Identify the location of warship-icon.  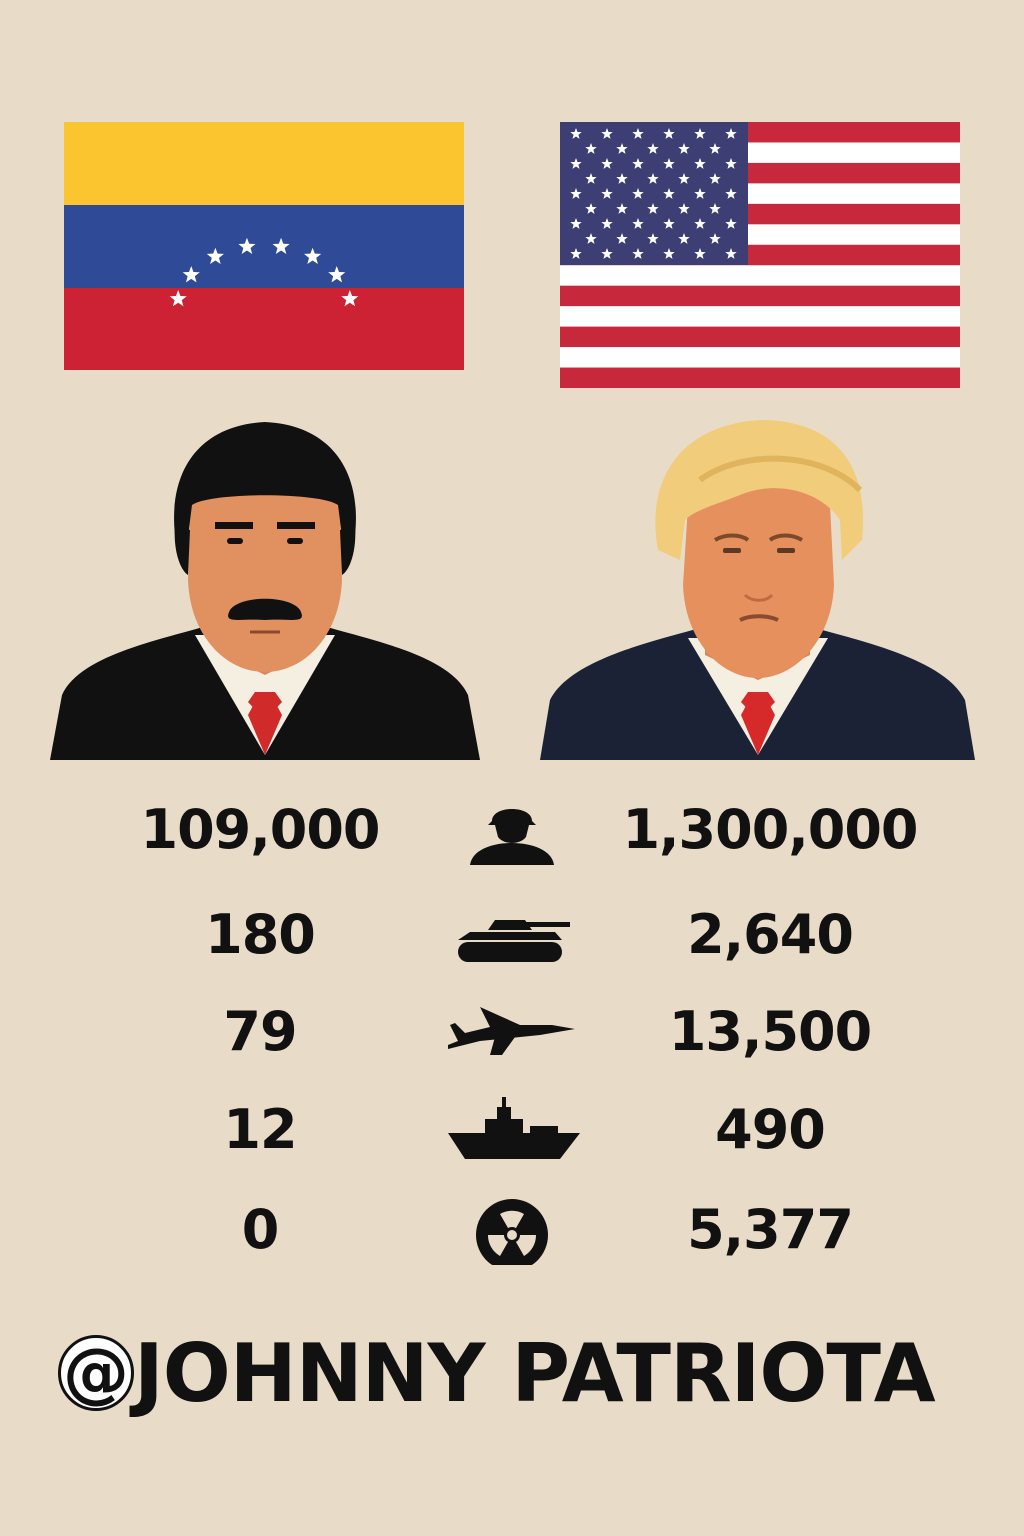
(514, 1128).